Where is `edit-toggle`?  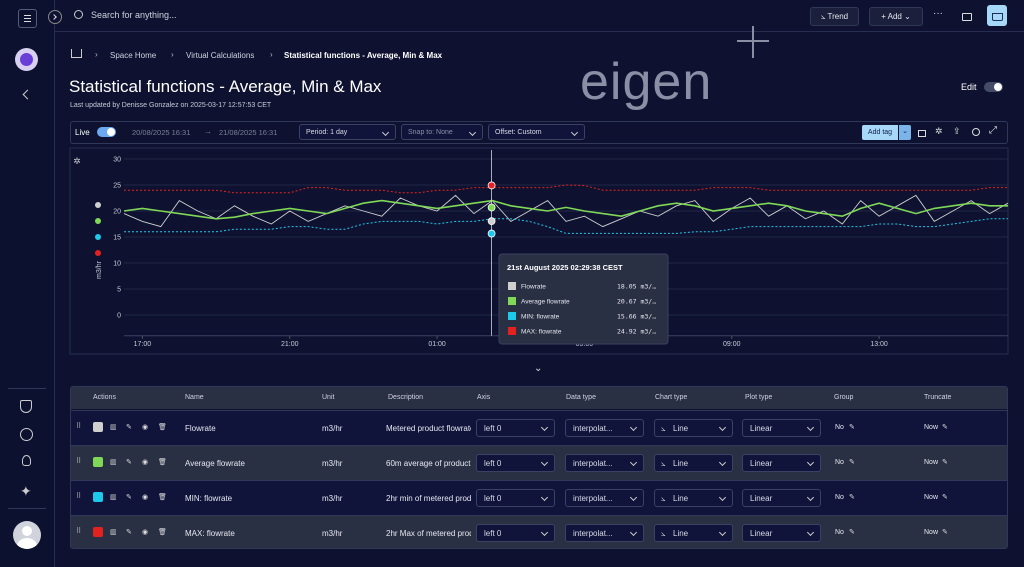 edit-toggle is located at coordinates (993, 87).